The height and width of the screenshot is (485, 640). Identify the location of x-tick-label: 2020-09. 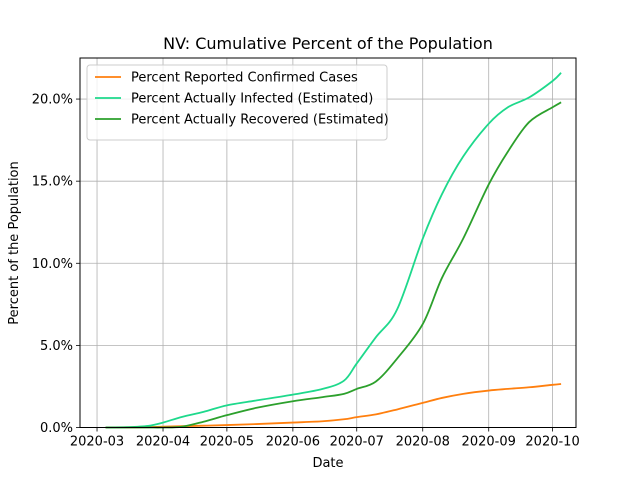
(489, 442).